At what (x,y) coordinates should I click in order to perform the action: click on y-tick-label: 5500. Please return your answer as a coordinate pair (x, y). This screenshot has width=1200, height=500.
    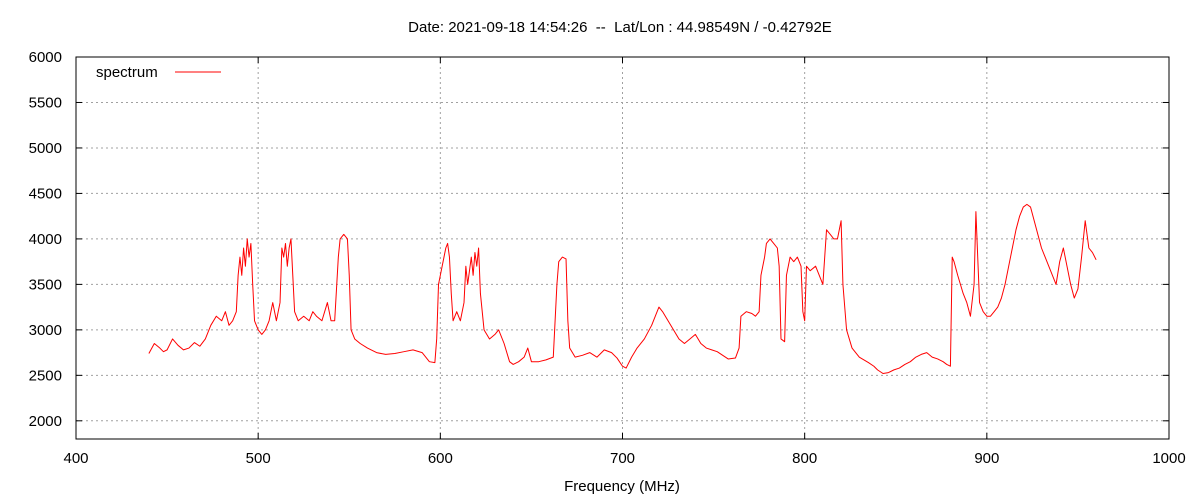
    Looking at the image, I should click on (45, 102).